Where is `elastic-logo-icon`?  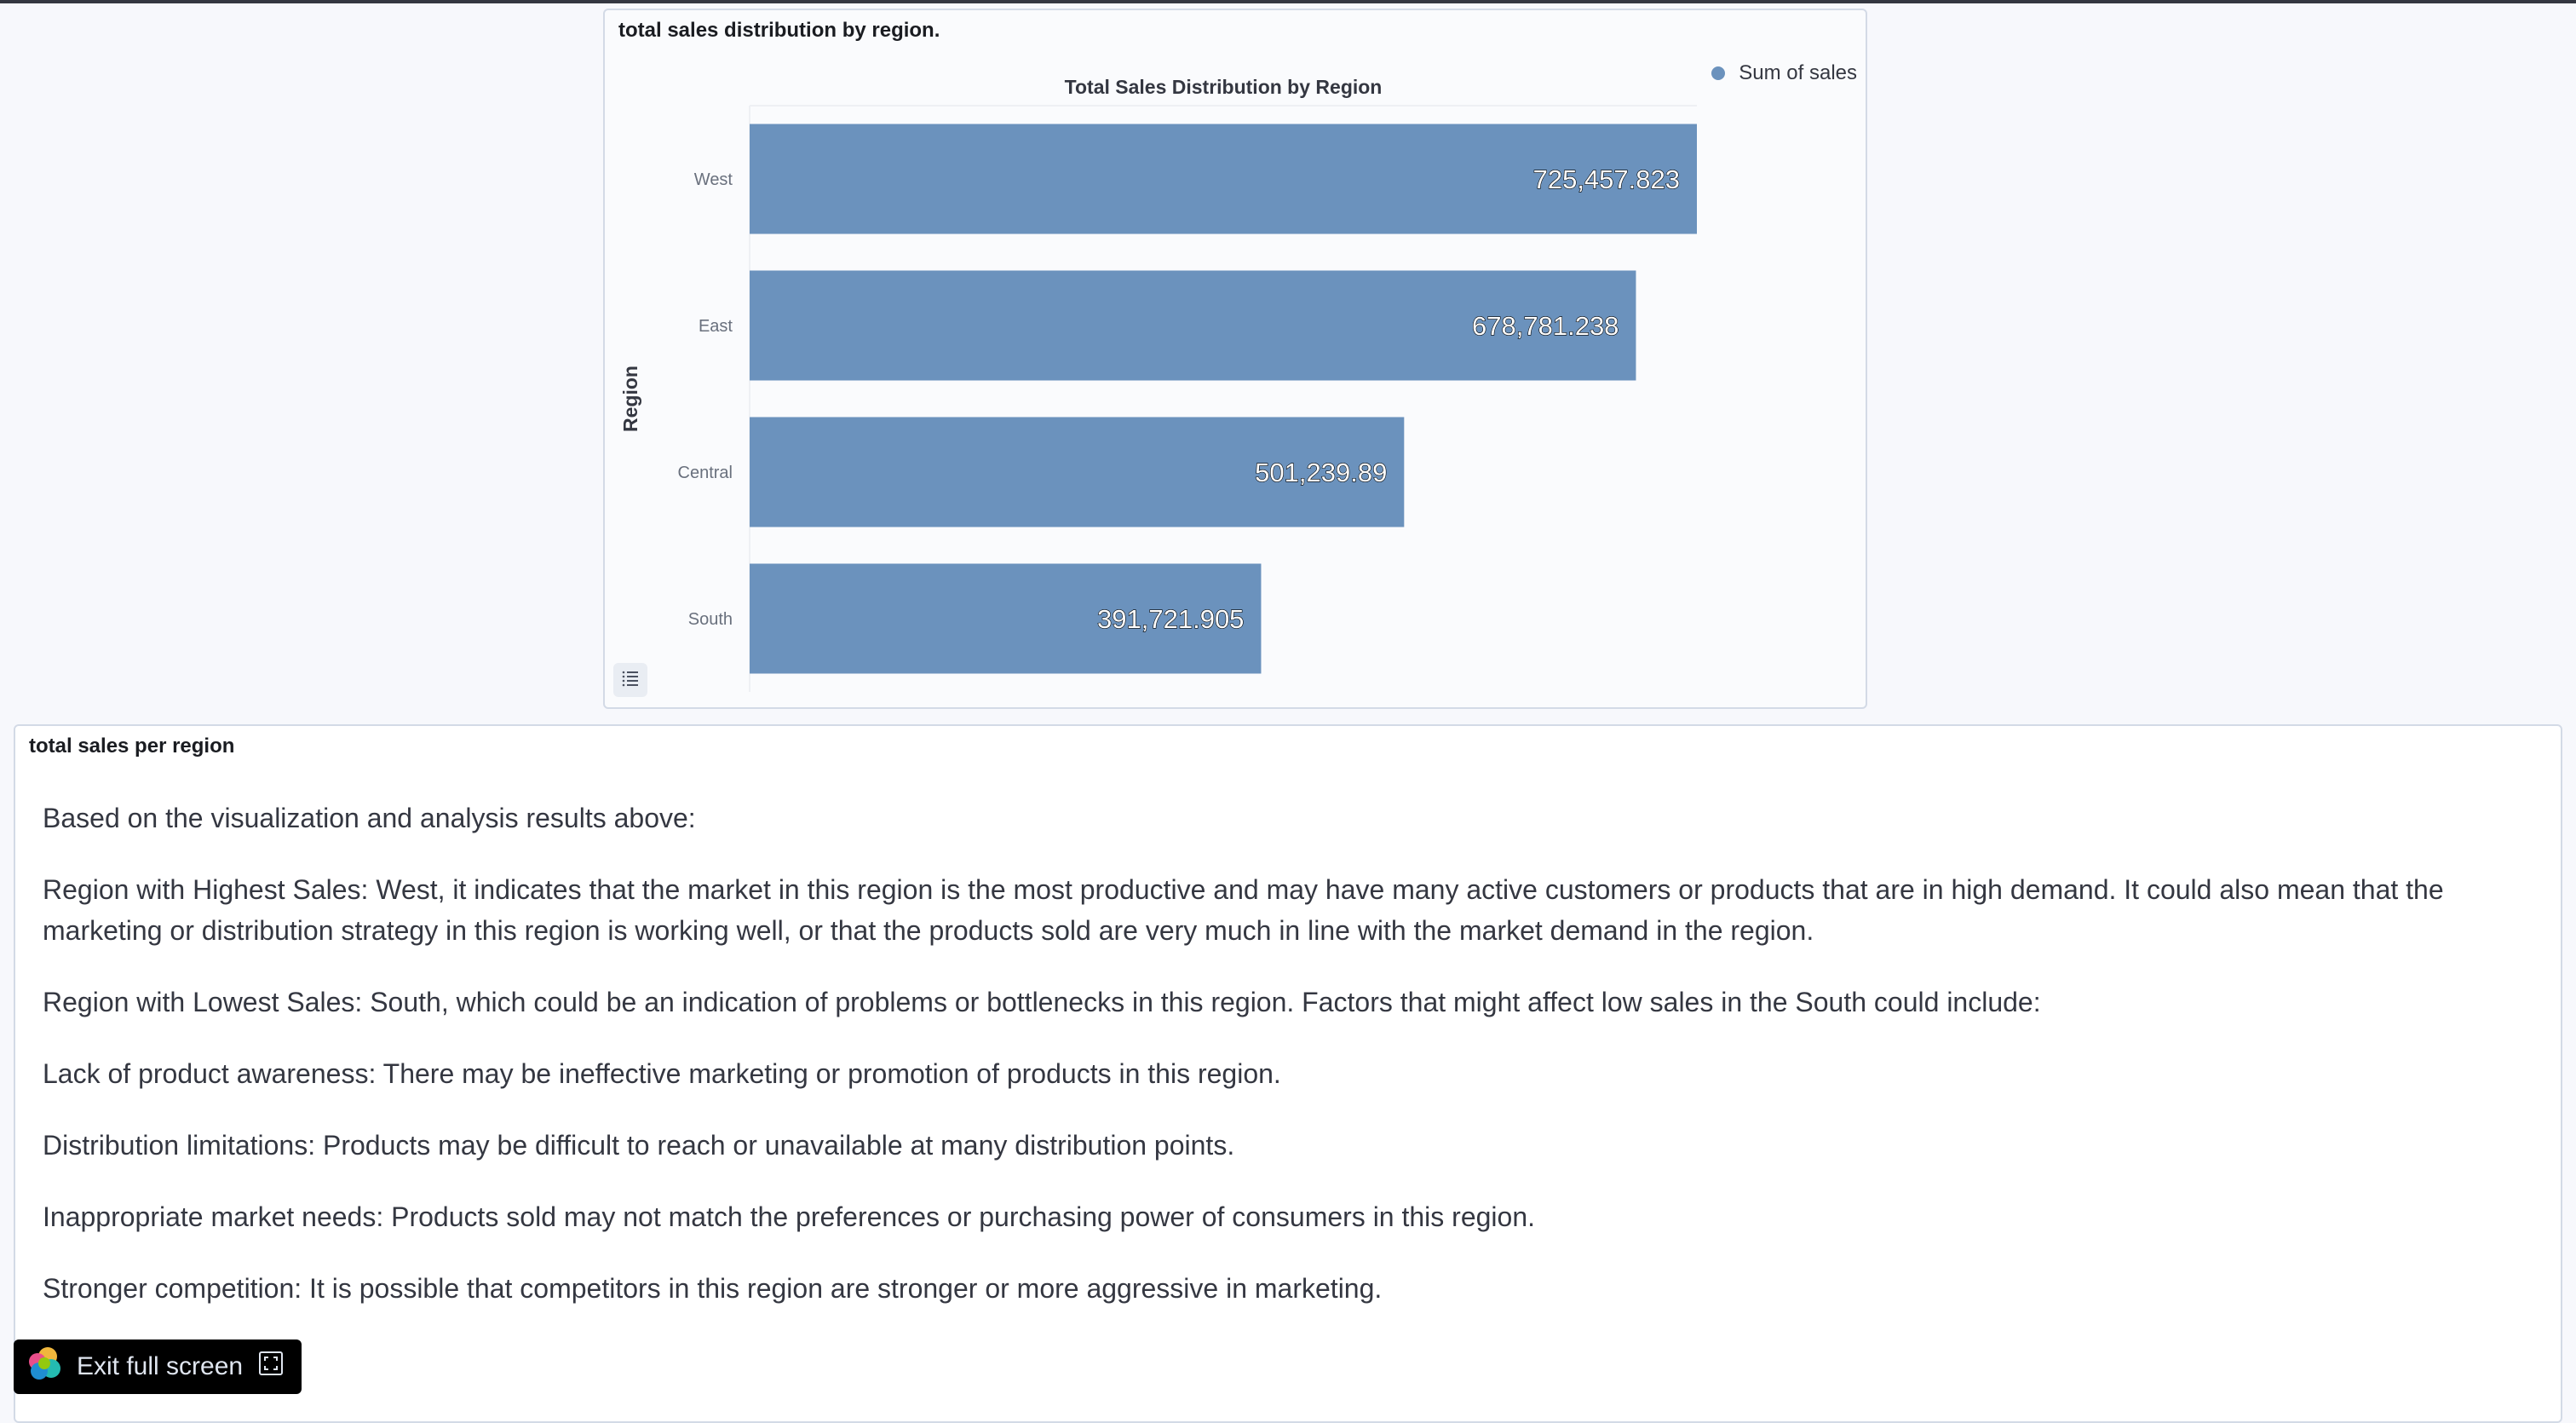
elastic-logo-icon is located at coordinates (45, 1367).